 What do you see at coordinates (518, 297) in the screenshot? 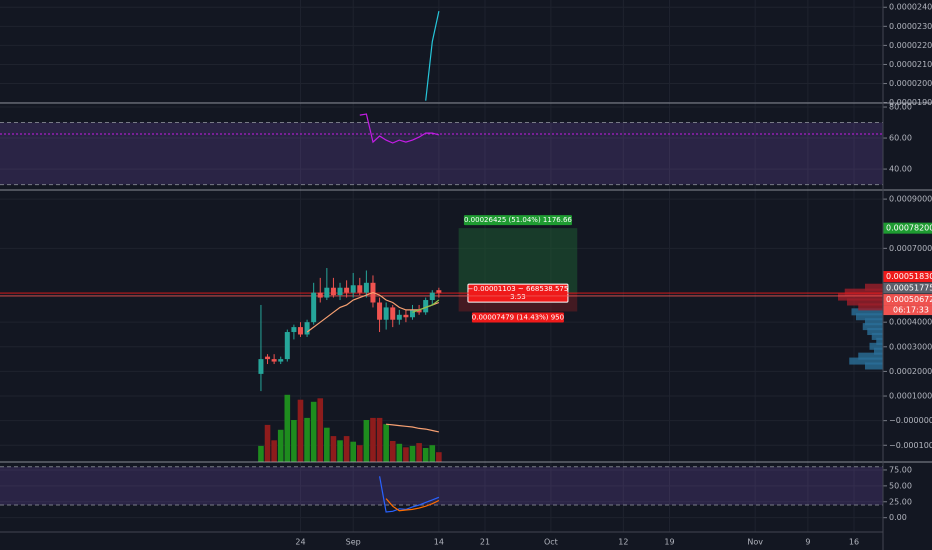
I see `center-label: 3.53` at bounding box center [518, 297].